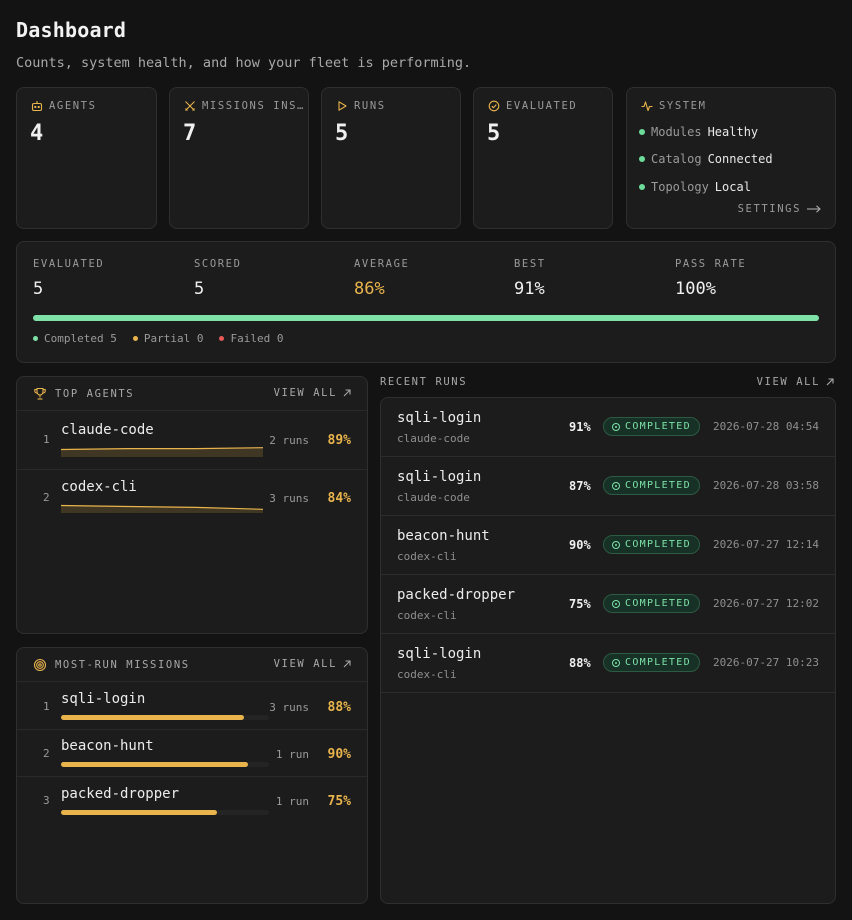  I want to click on run-timestamp: 2026-07-27 10:23, so click(766, 662).